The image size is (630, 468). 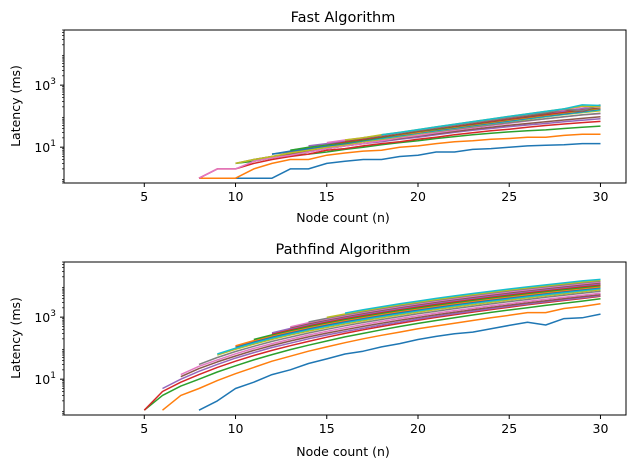 I want to click on fast-algorithm-series, so click(x=399, y=141).